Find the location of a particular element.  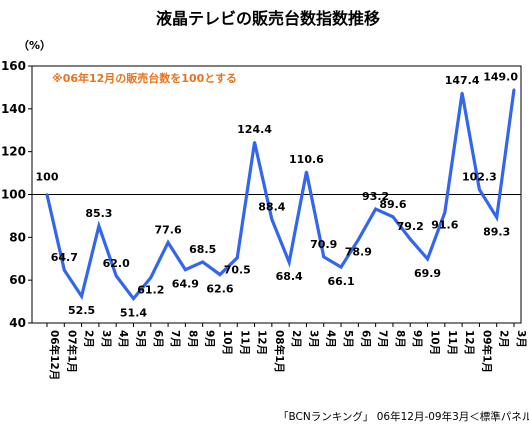

y-unit-label: （%） is located at coordinates (34, 45).